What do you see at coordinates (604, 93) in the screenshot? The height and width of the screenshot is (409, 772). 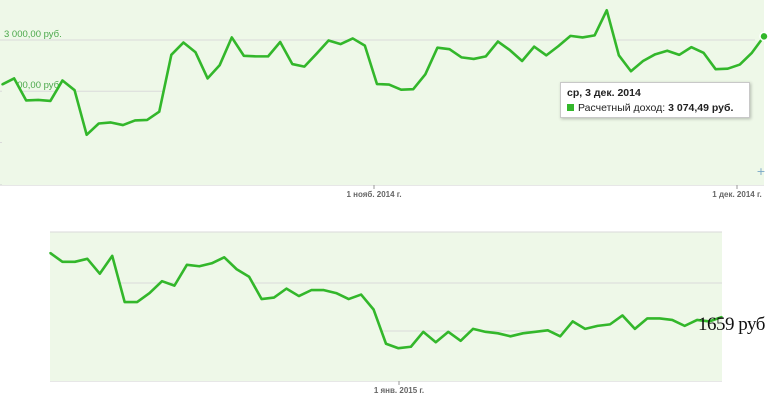 I see `tooltip-date: ср, 3 дек. 2014` at bounding box center [604, 93].